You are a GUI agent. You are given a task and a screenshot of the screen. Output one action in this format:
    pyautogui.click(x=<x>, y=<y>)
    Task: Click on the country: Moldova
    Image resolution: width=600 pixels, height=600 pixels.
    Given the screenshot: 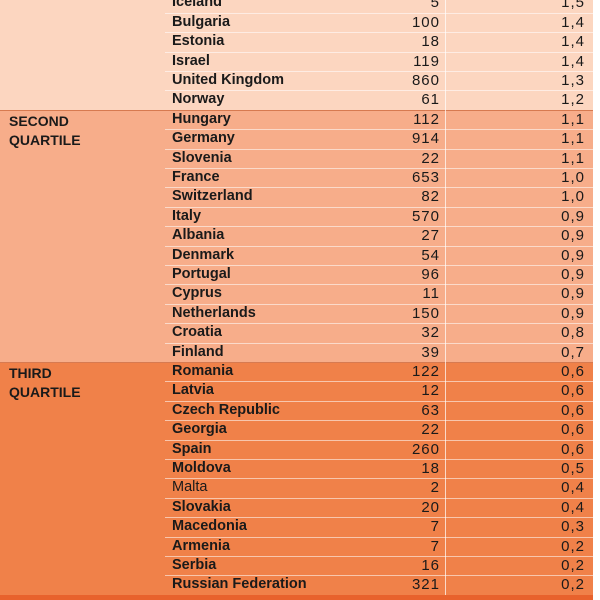 What is the action you would take?
    pyautogui.click(x=201, y=467)
    